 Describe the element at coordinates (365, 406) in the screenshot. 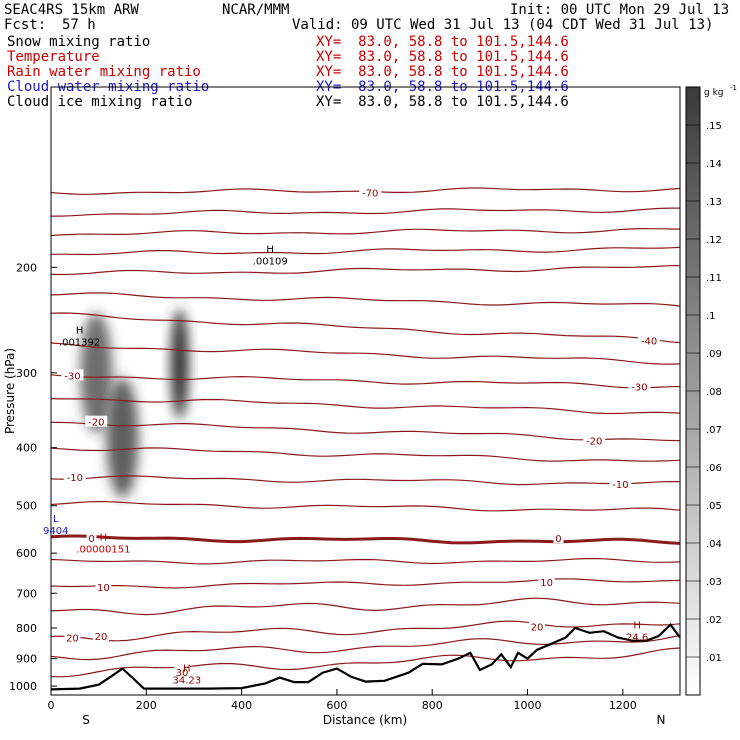

I see `isotherm-m25` at that location.